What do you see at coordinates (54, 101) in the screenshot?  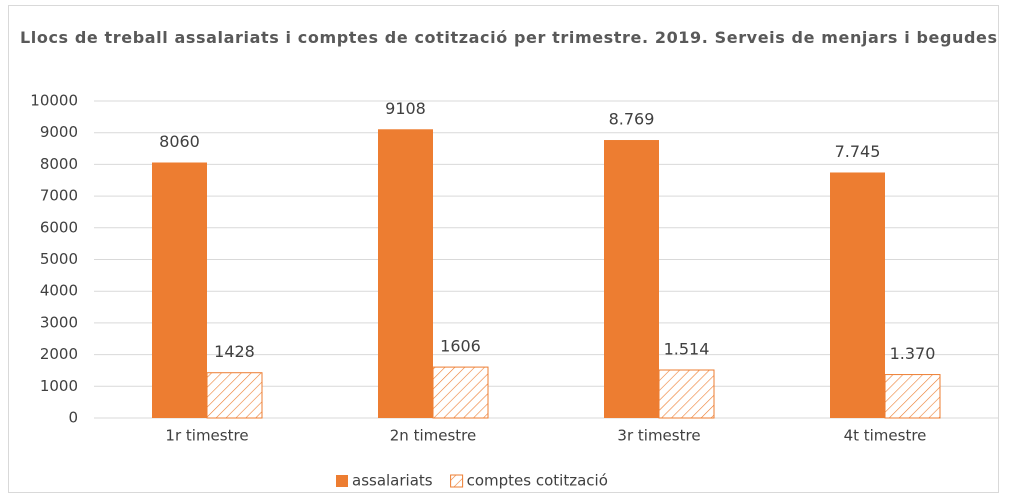 I see `y-tick-label: 10000` at bounding box center [54, 101].